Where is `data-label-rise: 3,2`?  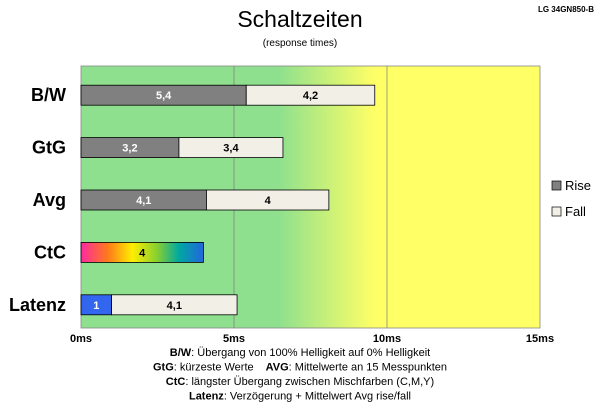 data-label-rise: 3,2 is located at coordinates (129, 149).